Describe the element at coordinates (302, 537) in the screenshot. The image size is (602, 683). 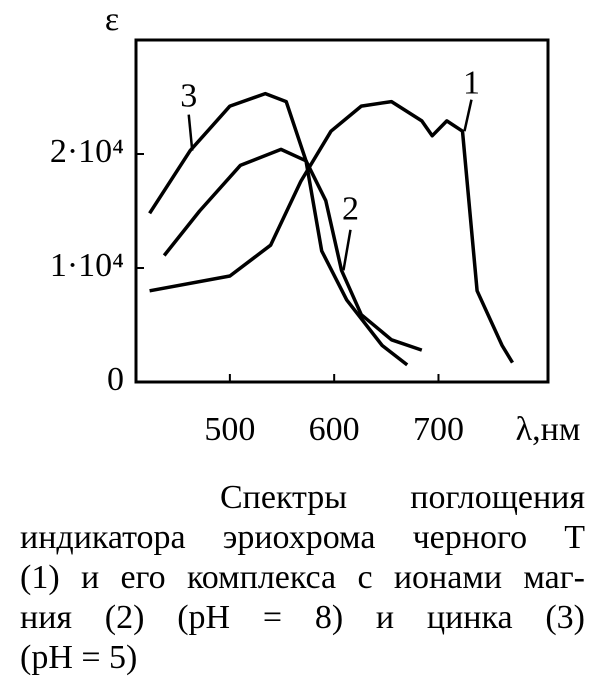
I see `caption-line: индикатора эриохрома черного Т` at that location.